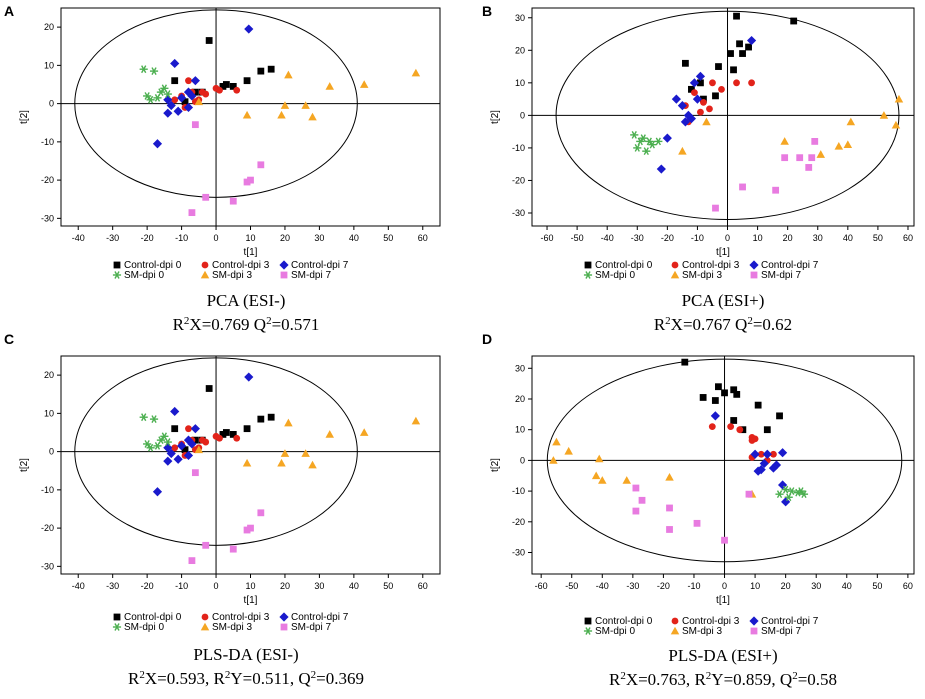 This screenshot has height=699, width=925. What do you see at coordinates (723, 252) in the screenshot?
I see `x-axis-label: t[1]` at bounding box center [723, 252].